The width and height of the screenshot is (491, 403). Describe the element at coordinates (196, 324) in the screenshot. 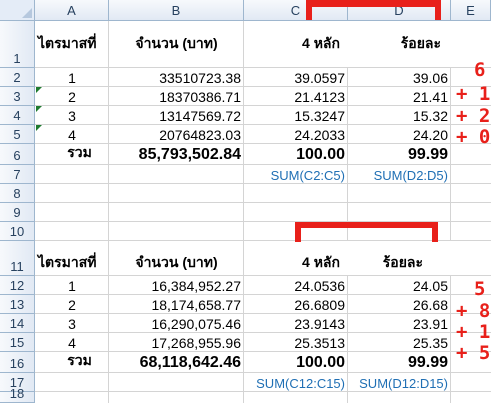

I see `cell-b14: 16,290,075.46` at that location.